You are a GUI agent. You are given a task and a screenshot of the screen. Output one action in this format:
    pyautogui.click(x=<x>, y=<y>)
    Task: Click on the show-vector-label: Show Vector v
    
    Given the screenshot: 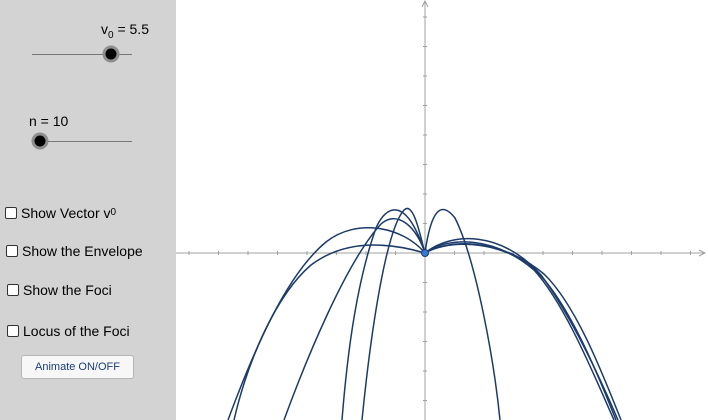 What is the action you would take?
    pyautogui.click(x=66, y=213)
    